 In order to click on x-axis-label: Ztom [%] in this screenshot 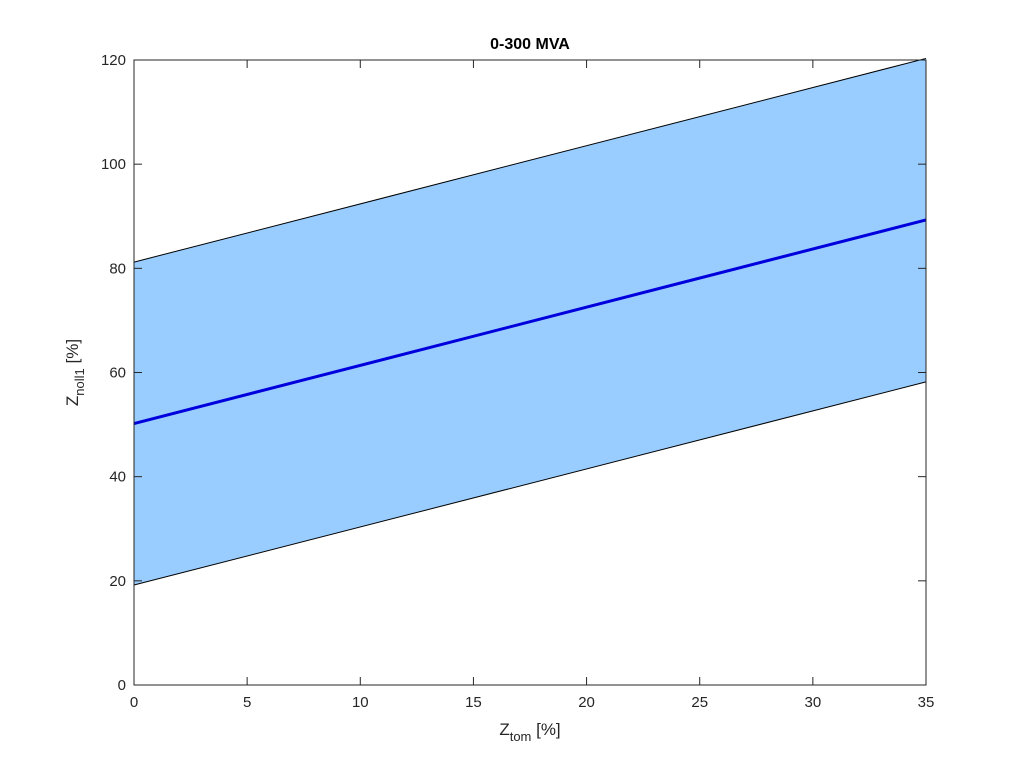, I will do `click(529, 732)`.